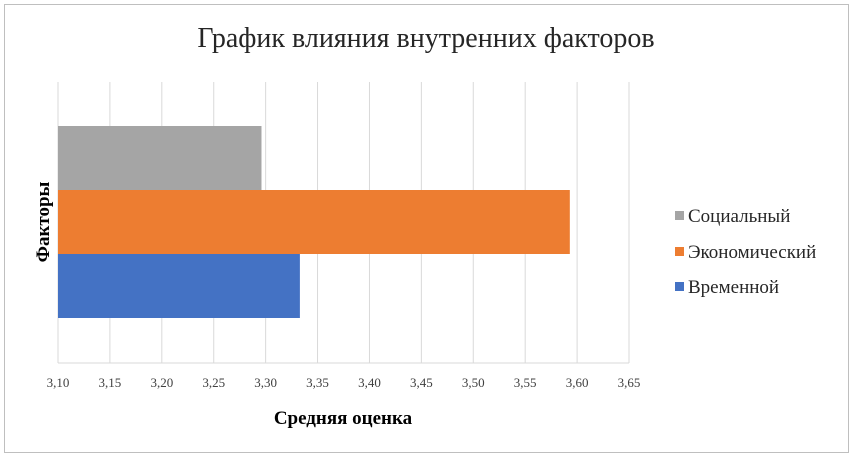  I want to click on legend: Социальный Экономический Временной, so click(745, 252).